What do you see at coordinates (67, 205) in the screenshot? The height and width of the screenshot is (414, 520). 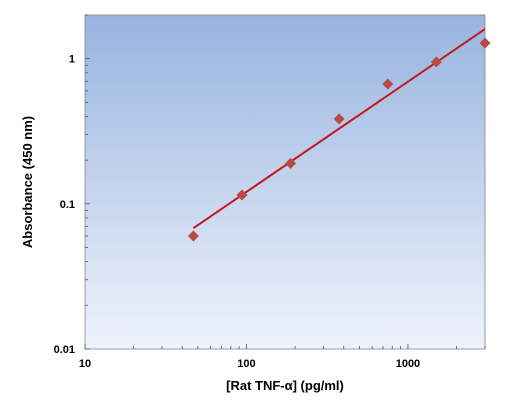 I see `y-tick-label: 0.1` at bounding box center [67, 205].